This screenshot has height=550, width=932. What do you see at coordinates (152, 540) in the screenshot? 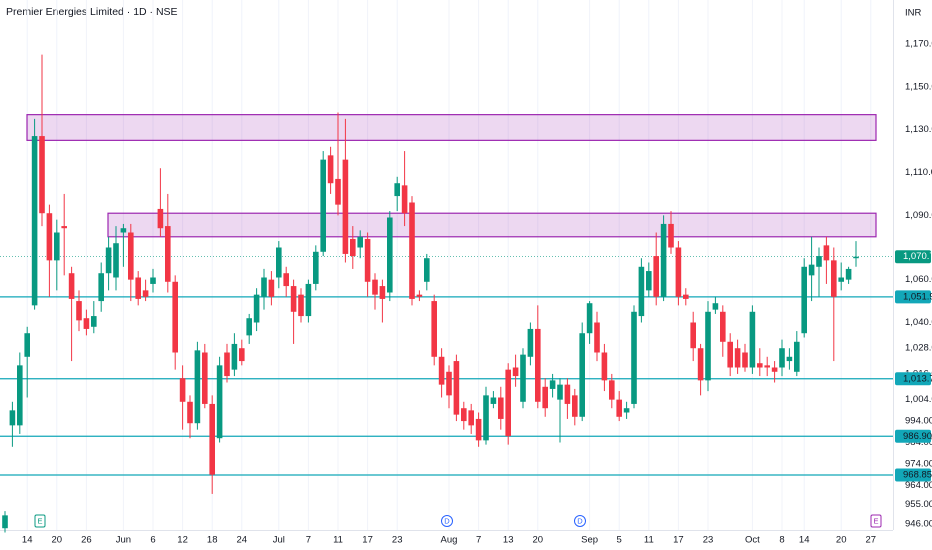
I see `x-tick-label: 6` at bounding box center [152, 540].